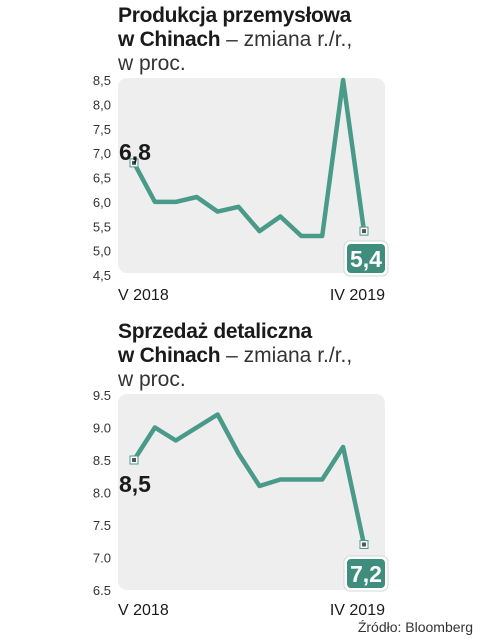 The height and width of the screenshot is (640, 481). What do you see at coordinates (102, 428) in the screenshot?
I see `chart2-ytick-label: 9.0` at bounding box center [102, 428].